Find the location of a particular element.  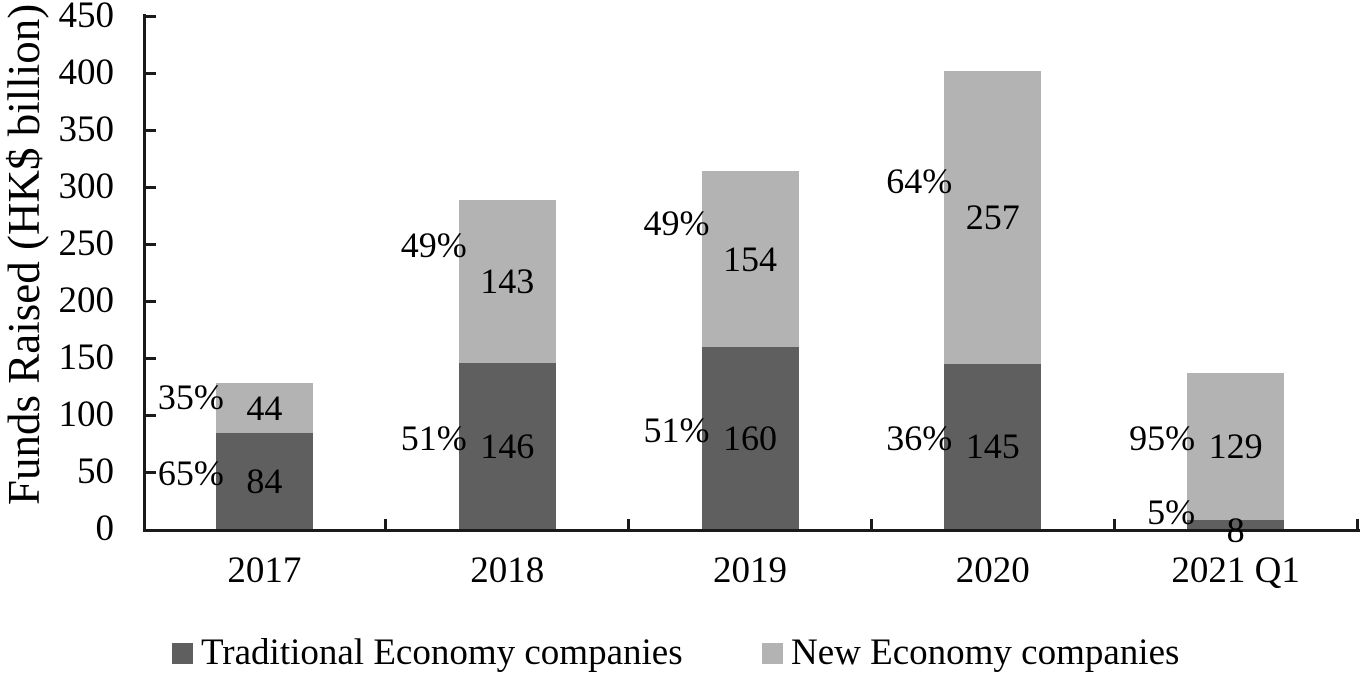

x-tick-label: 2021 Q1 is located at coordinates (1235, 570).